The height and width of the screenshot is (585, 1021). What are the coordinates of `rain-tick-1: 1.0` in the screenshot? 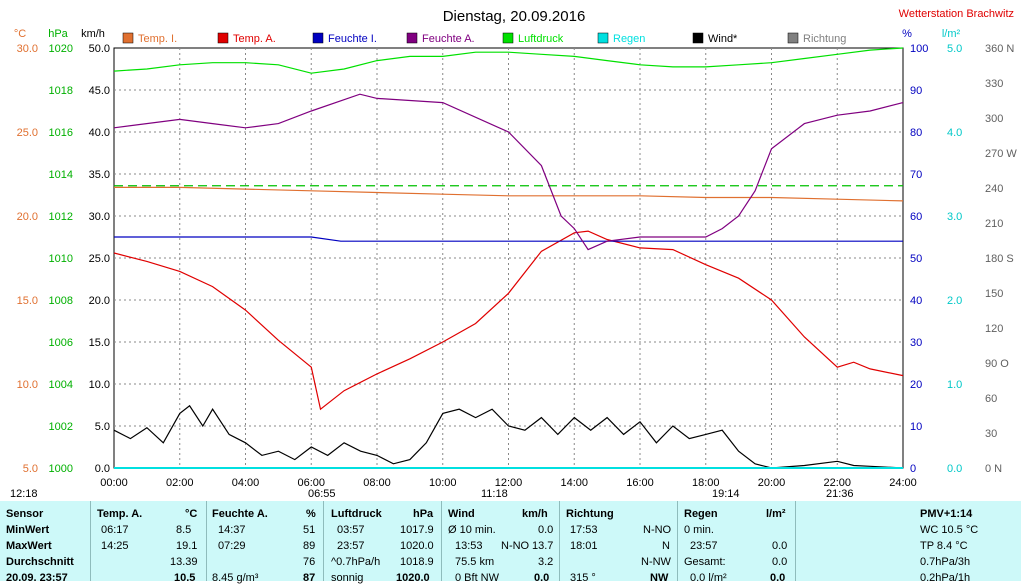 It's located at (954, 385).